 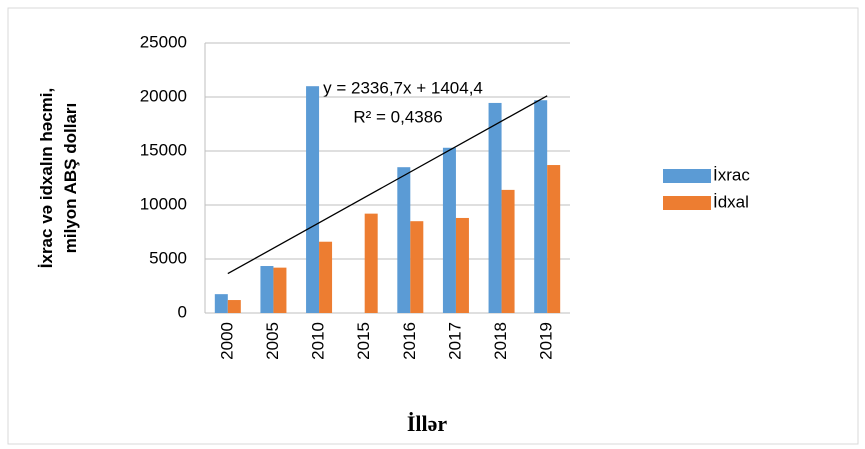 What do you see at coordinates (387, 185) in the screenshot?
I see `trendline` at bounding box center [387, 185].